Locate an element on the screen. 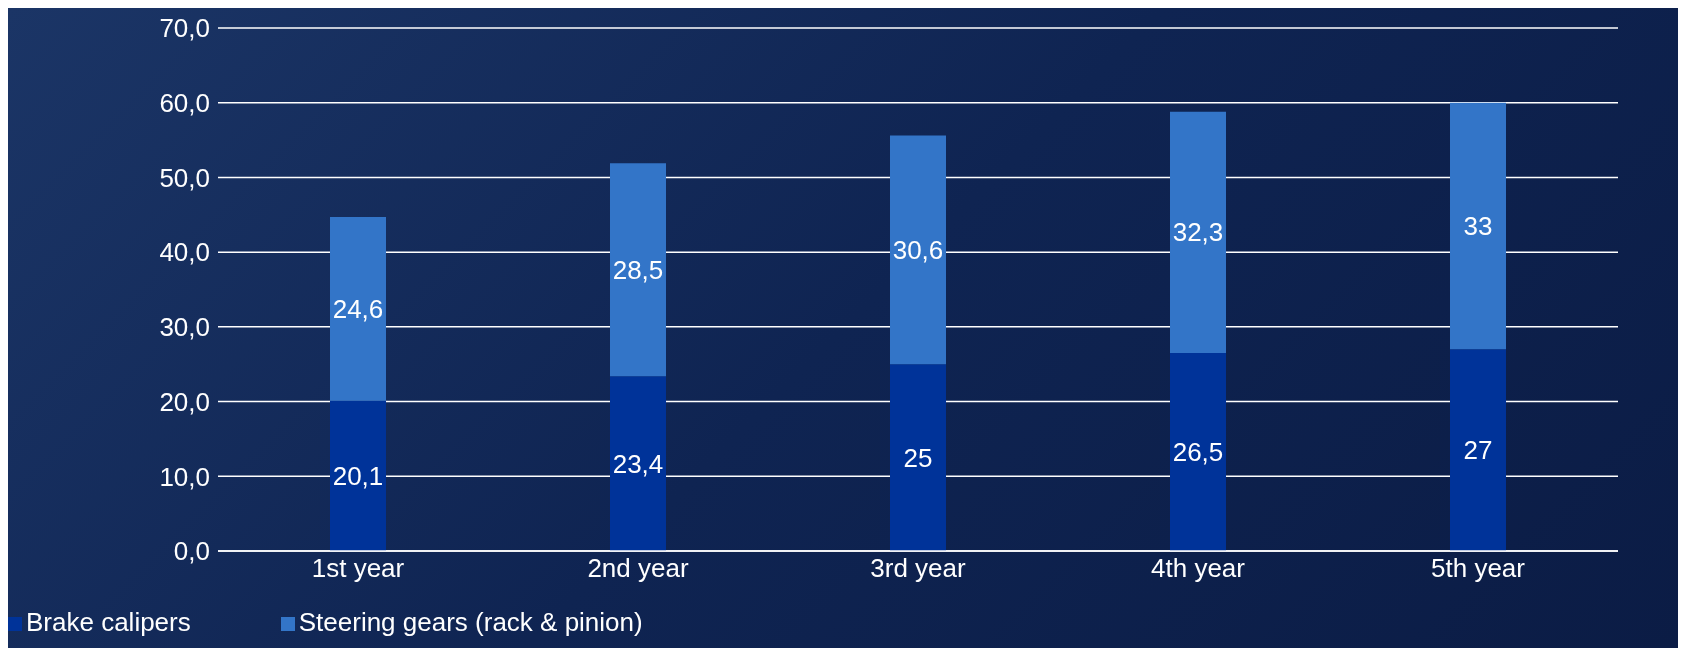 The image size is (1688, 657). data-label: 28,5 is located at coordinates (638, 269).